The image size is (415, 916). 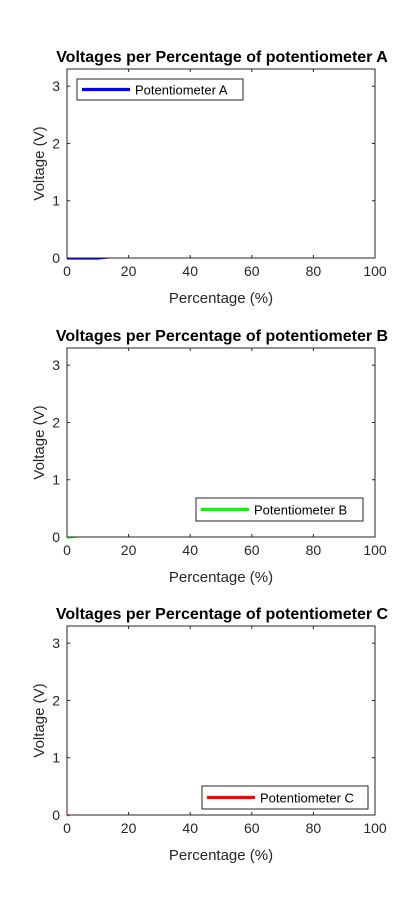 What do you see at coordinates (181, 90) in the screenshot?
I see `legend-label: Potentiometer A` at bounding box center [181, 90].